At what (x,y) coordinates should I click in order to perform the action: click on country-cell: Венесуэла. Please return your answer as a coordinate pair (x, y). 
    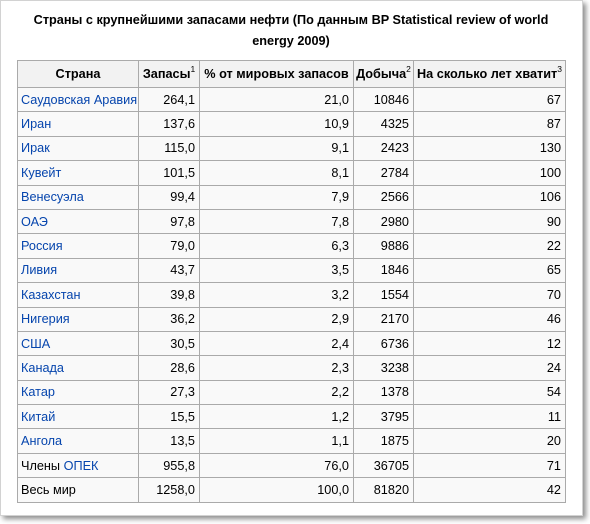
    Looking at the image, I should click on (78, 197).